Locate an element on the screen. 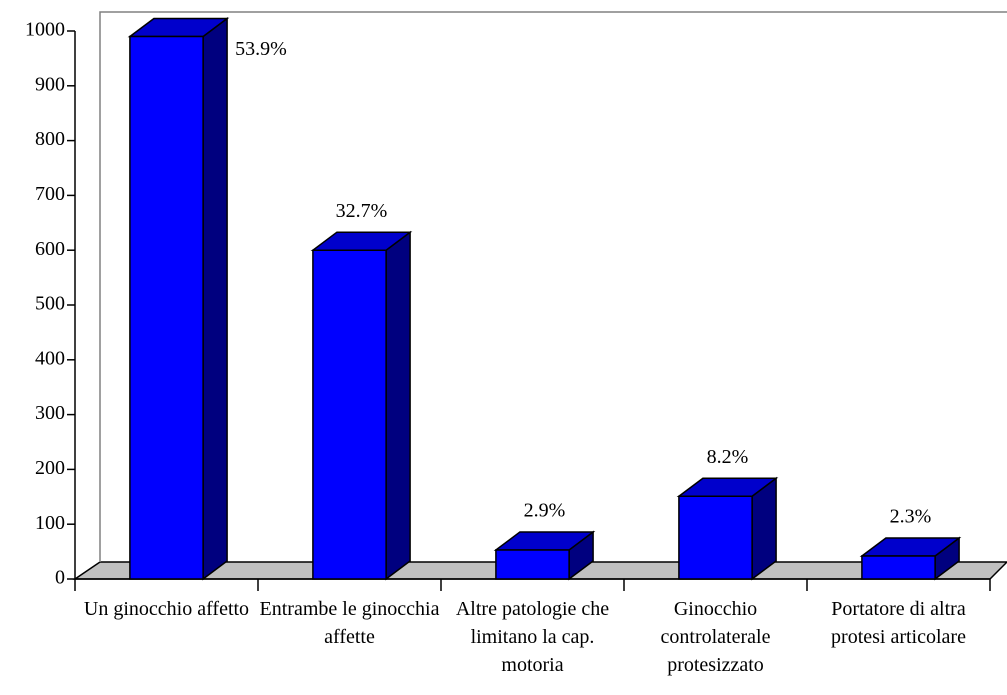 The width and height of the screenshot is (1007, 695). y-tick-label: 900 is located at coordinates (50, 84).